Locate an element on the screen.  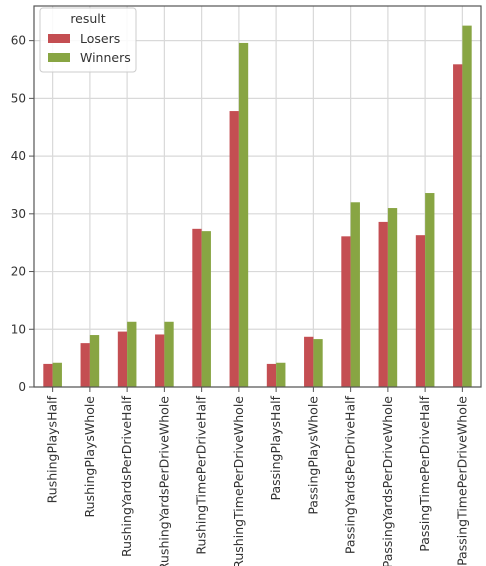
legend-label-losers: Losers is located at coordinates (100, 38).